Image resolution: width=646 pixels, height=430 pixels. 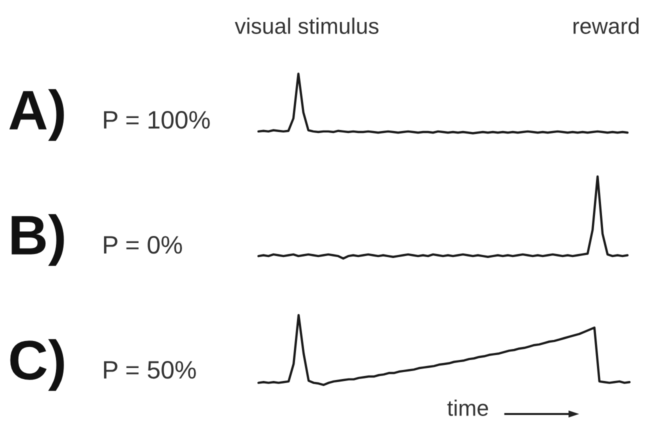 What do you see at coordinates (157, 120) in the screenshot?
I see `text: P = 100%` at bounding box center [157, 120].